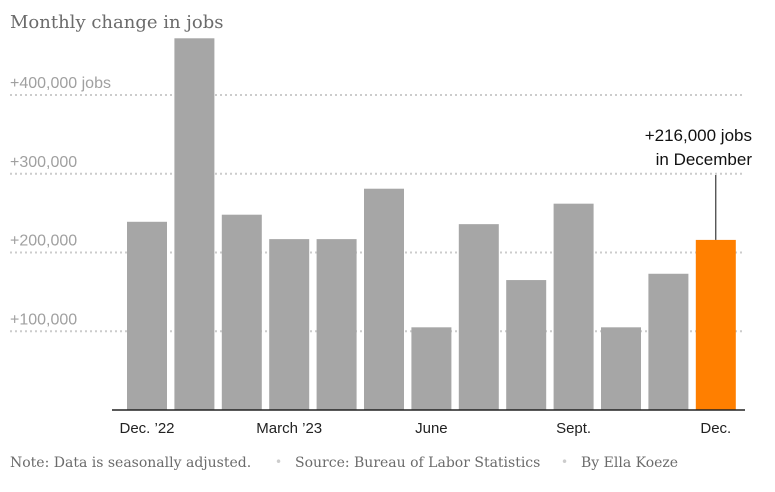  I want to click on y-tick-label: +100,000, so click(43, 319).